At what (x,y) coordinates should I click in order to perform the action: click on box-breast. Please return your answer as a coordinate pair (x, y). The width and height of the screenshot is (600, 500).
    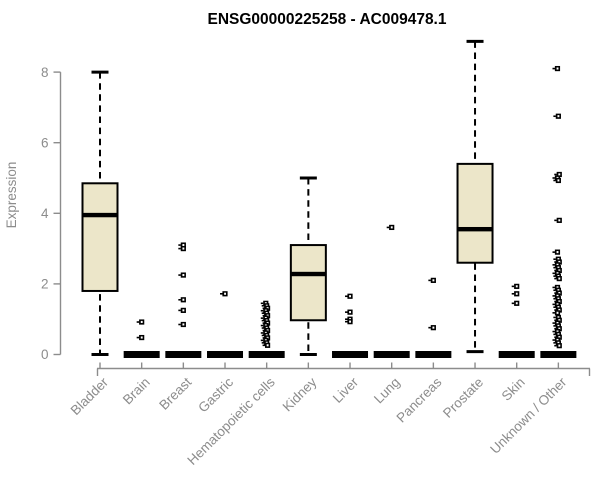
    Looking at the image, I should click on (183, 300).